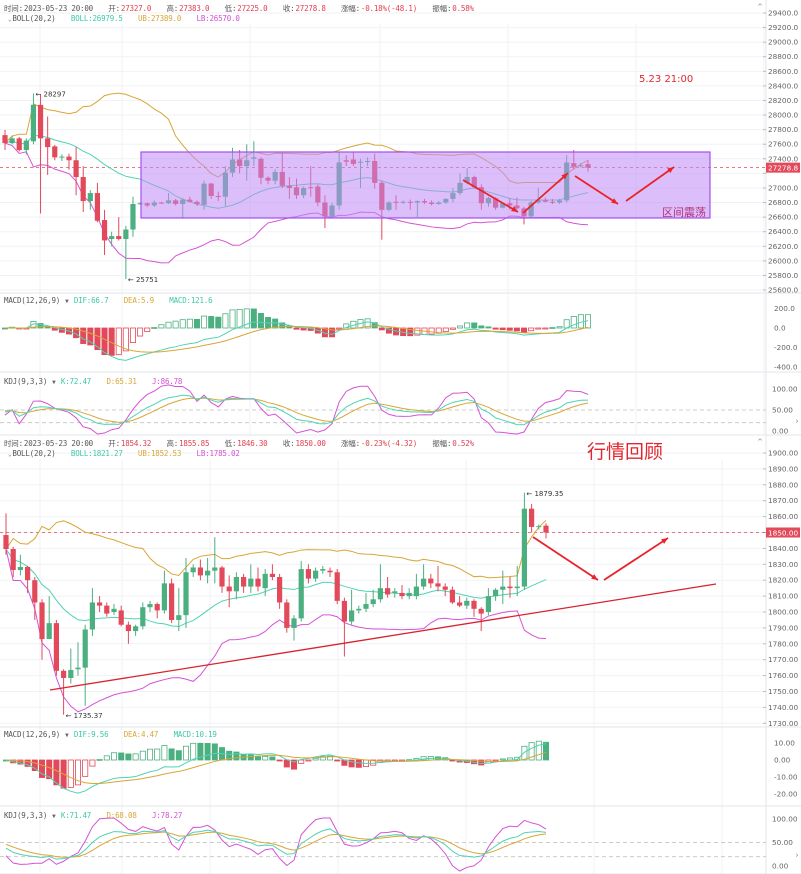 The image size is (801, 874). What do you see at coordinates (93, 815) in the screenshot?
I see `kdj-legend-2: KDJ(9,3,3) ▼ K:71.47 D:68.08 J:78.27` at bounding box center [93, 815].